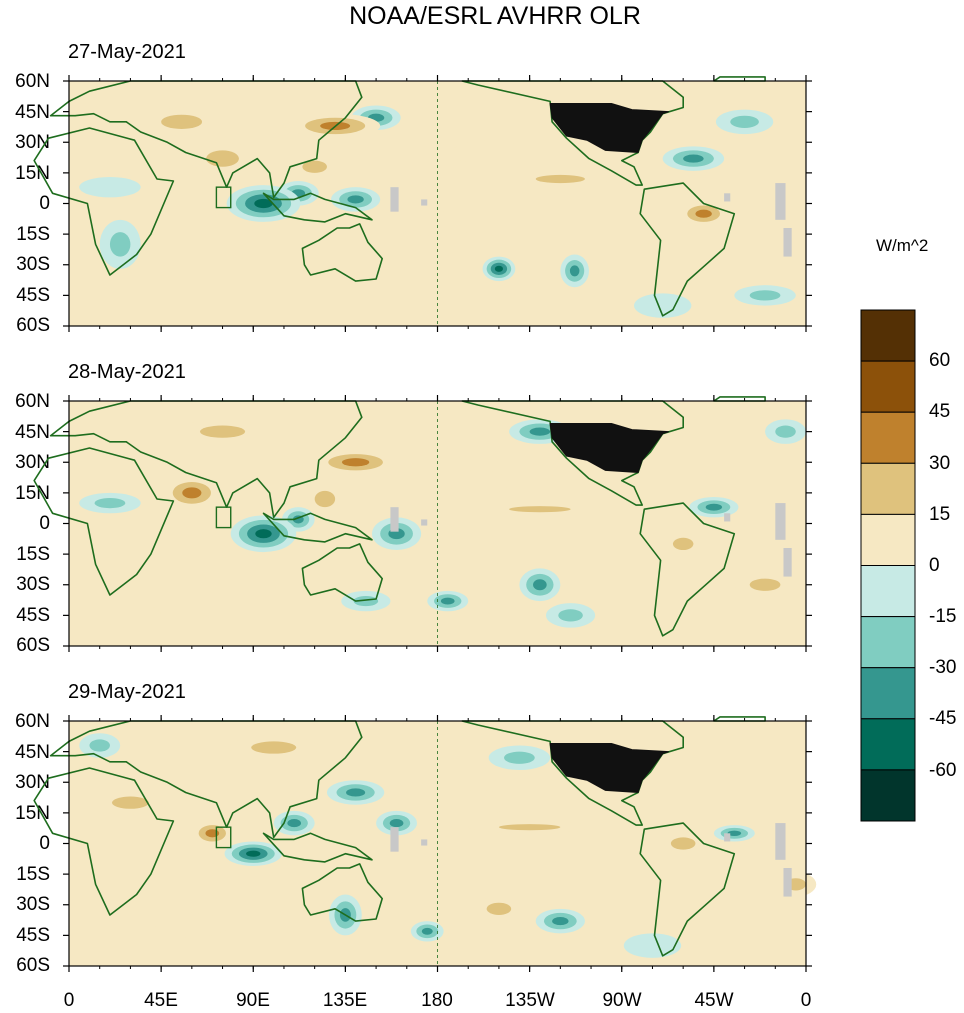 The image size is (964, 1013). I want to click on colorbar, so click(888, 565).